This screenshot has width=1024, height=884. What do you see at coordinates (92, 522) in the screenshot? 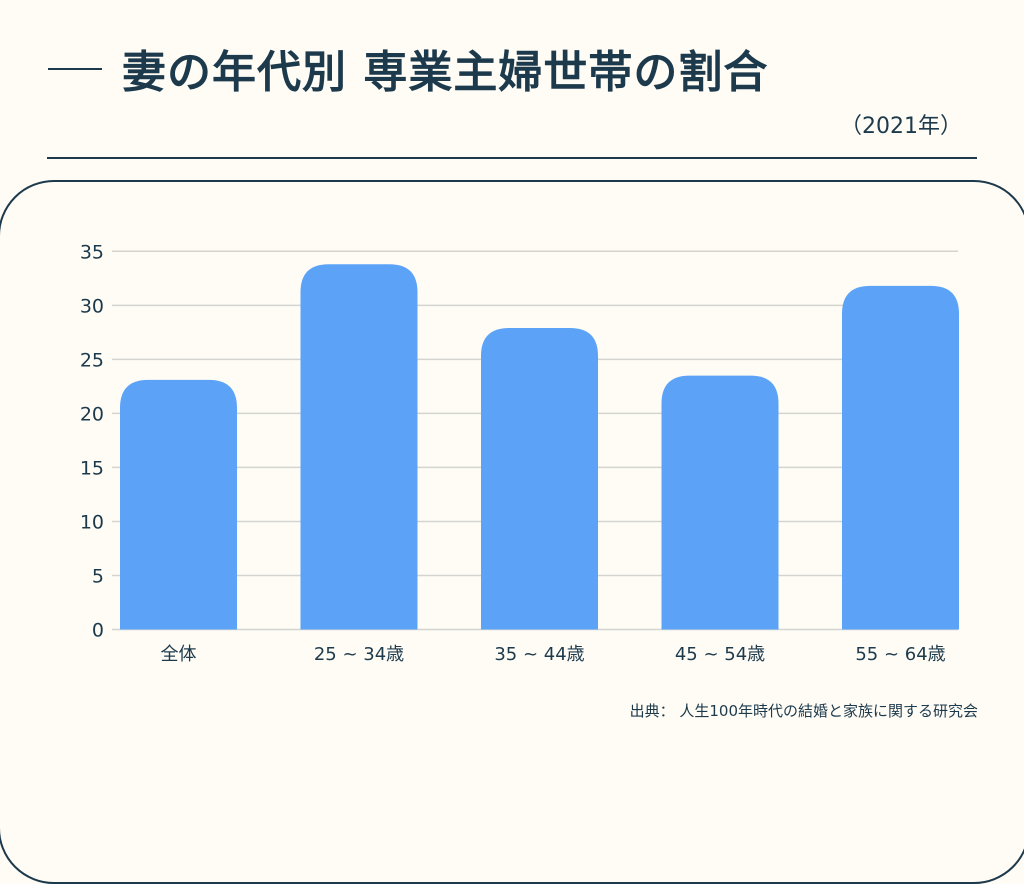
I see `y-tick-label: 10` at bounding box center [92, 522].